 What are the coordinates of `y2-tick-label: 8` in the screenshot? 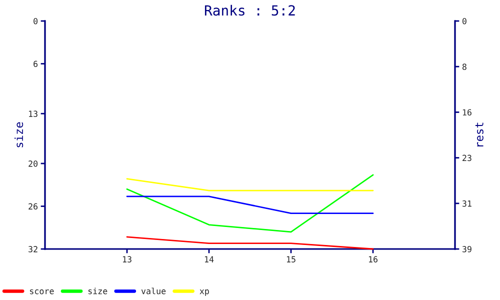 It's located at (464, 67).